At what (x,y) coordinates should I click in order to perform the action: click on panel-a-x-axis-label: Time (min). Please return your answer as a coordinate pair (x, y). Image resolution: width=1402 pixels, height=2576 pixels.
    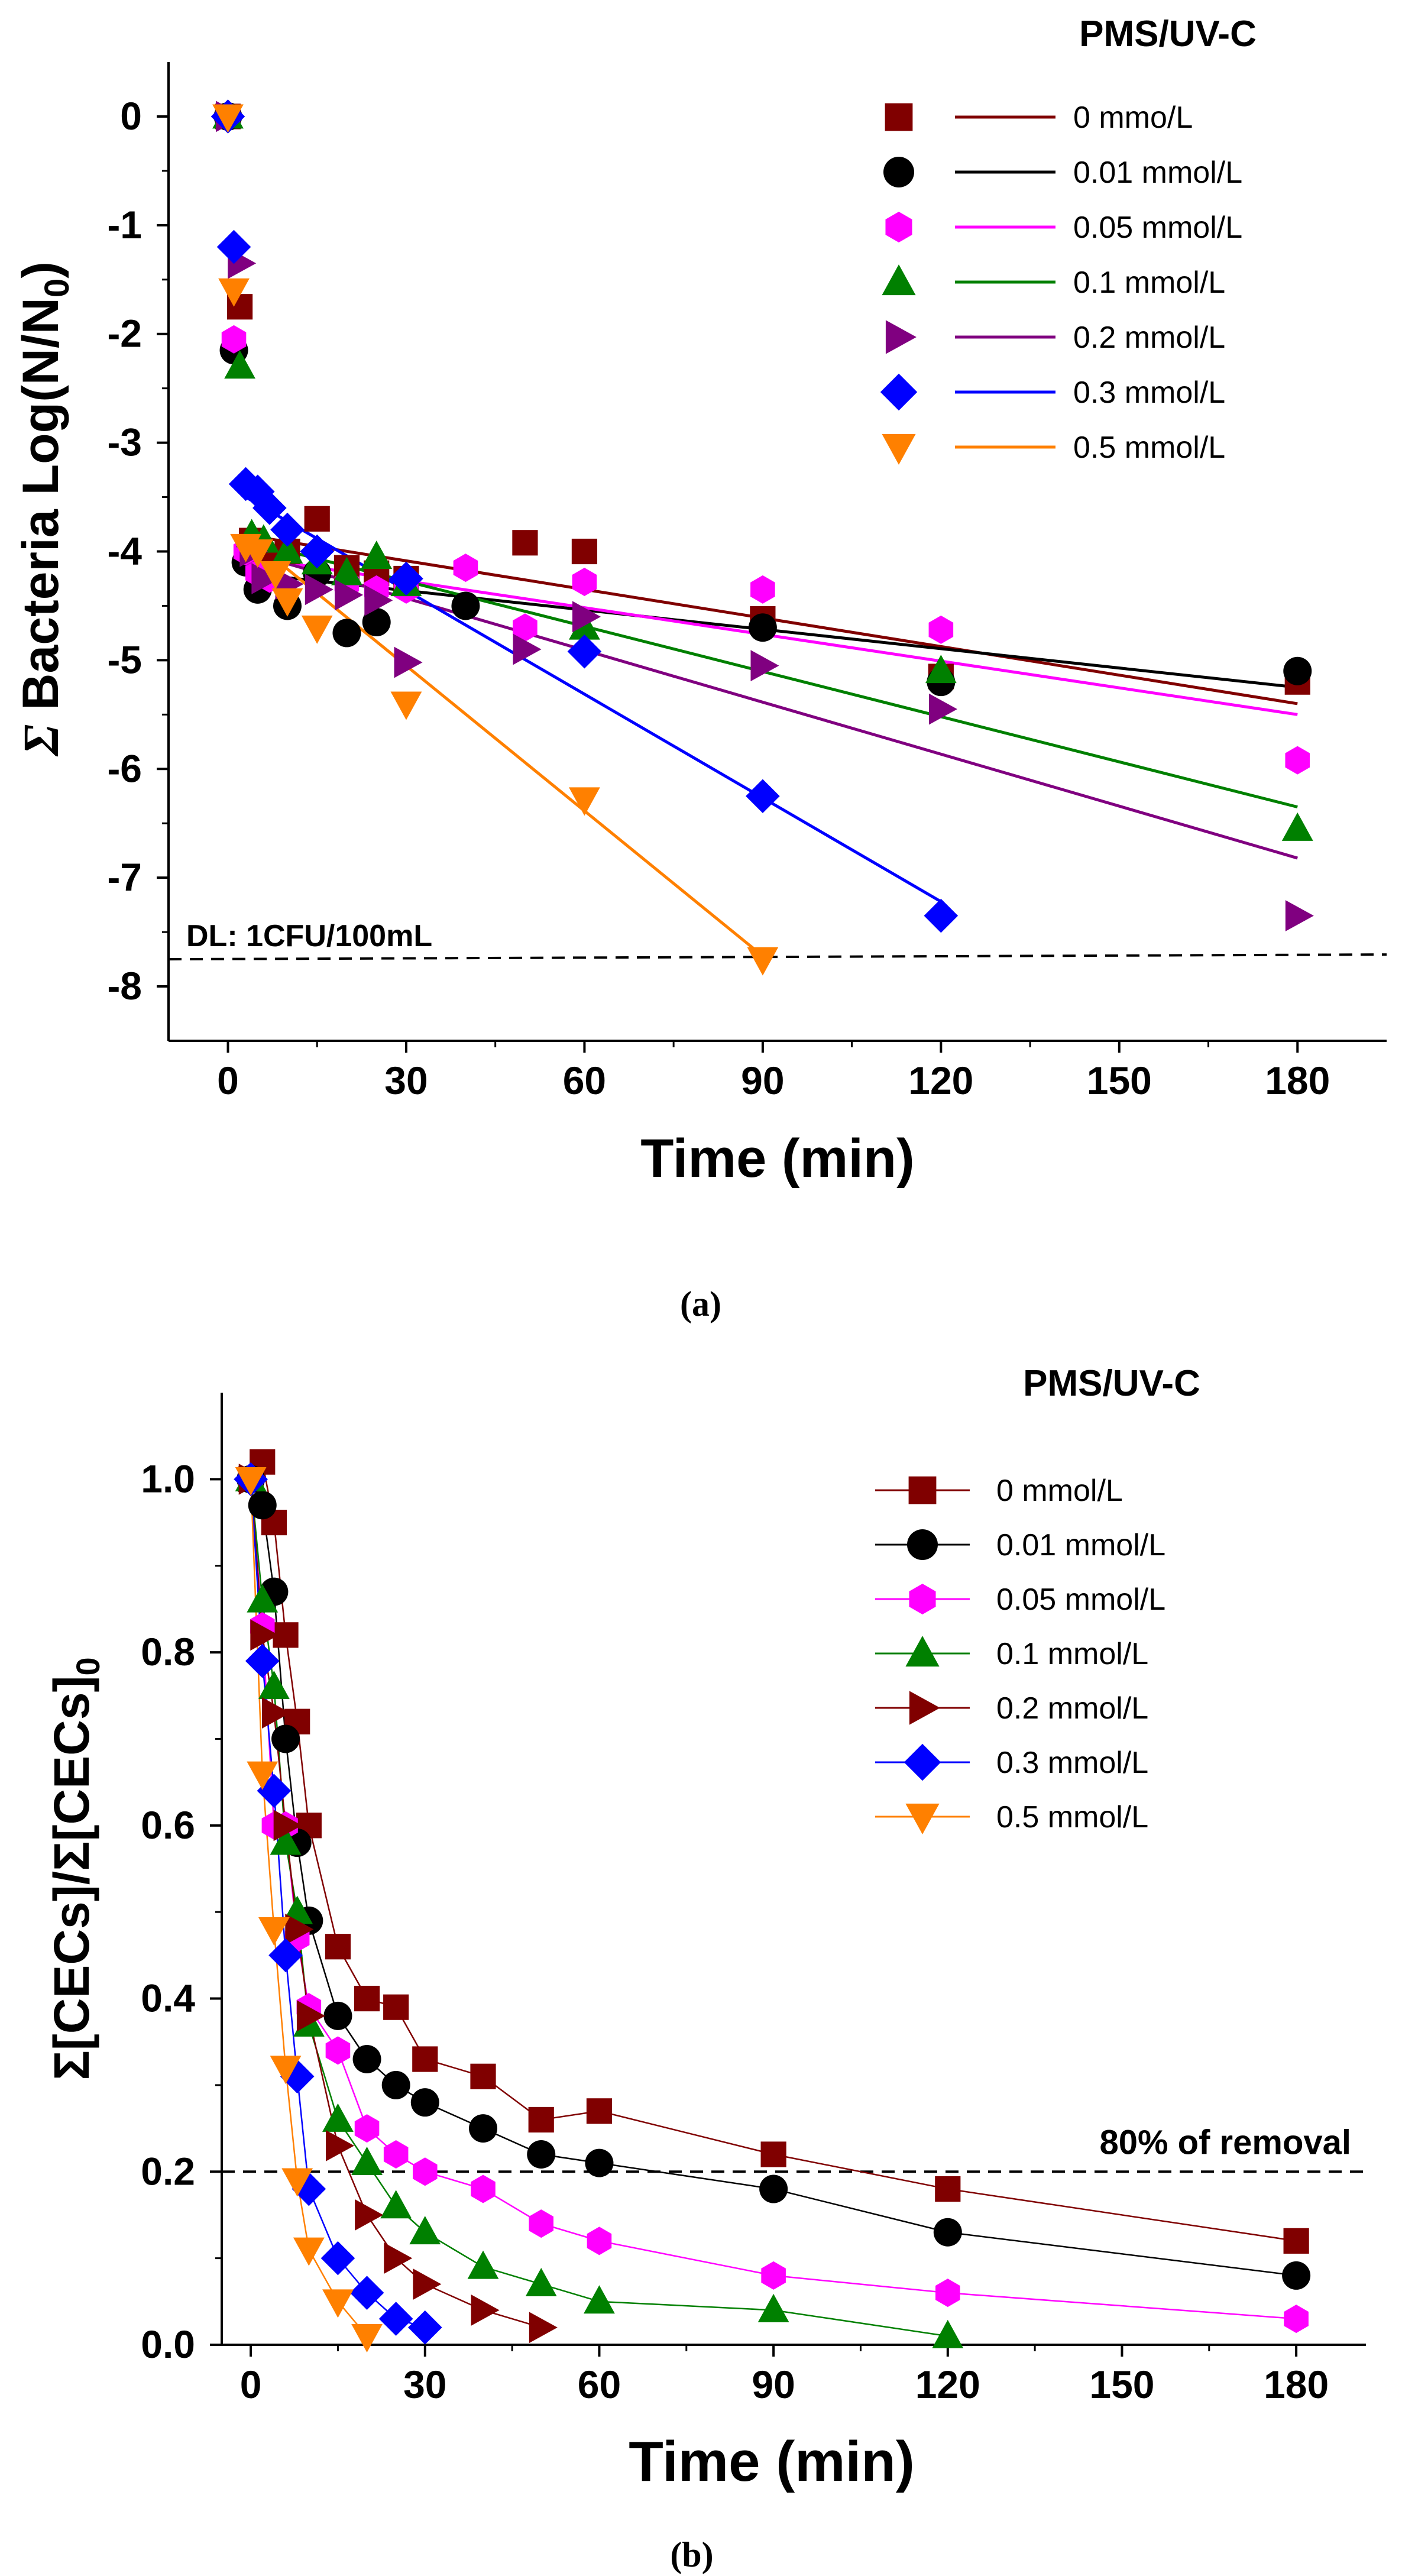
    Looking at the image, I should click on (777, 1159).